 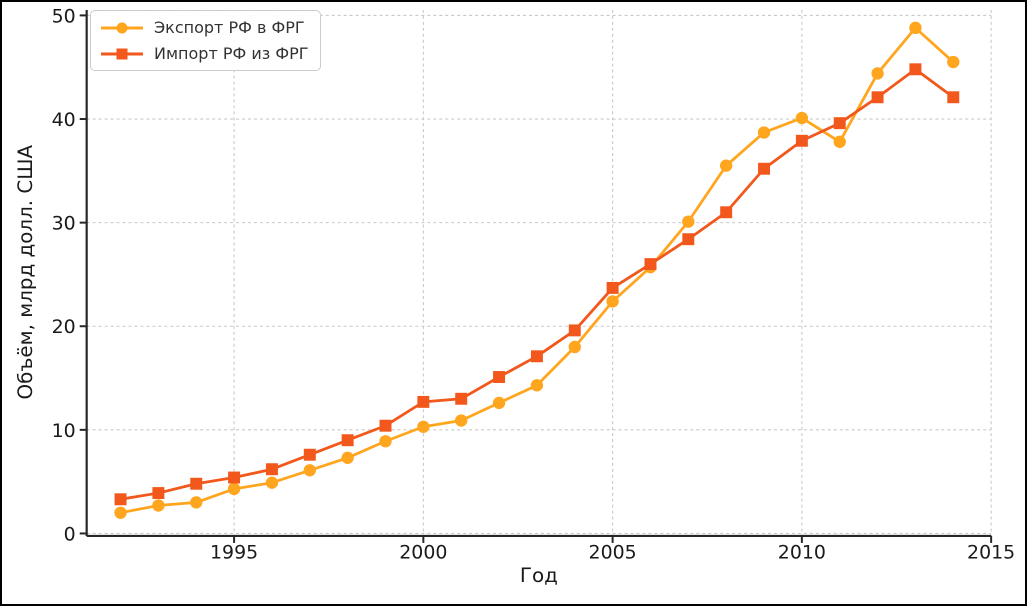 What do you see at coordinates (122, 27) in the screenshot?
I see `export-series-marker-icon` at bounding box center [122, 27].